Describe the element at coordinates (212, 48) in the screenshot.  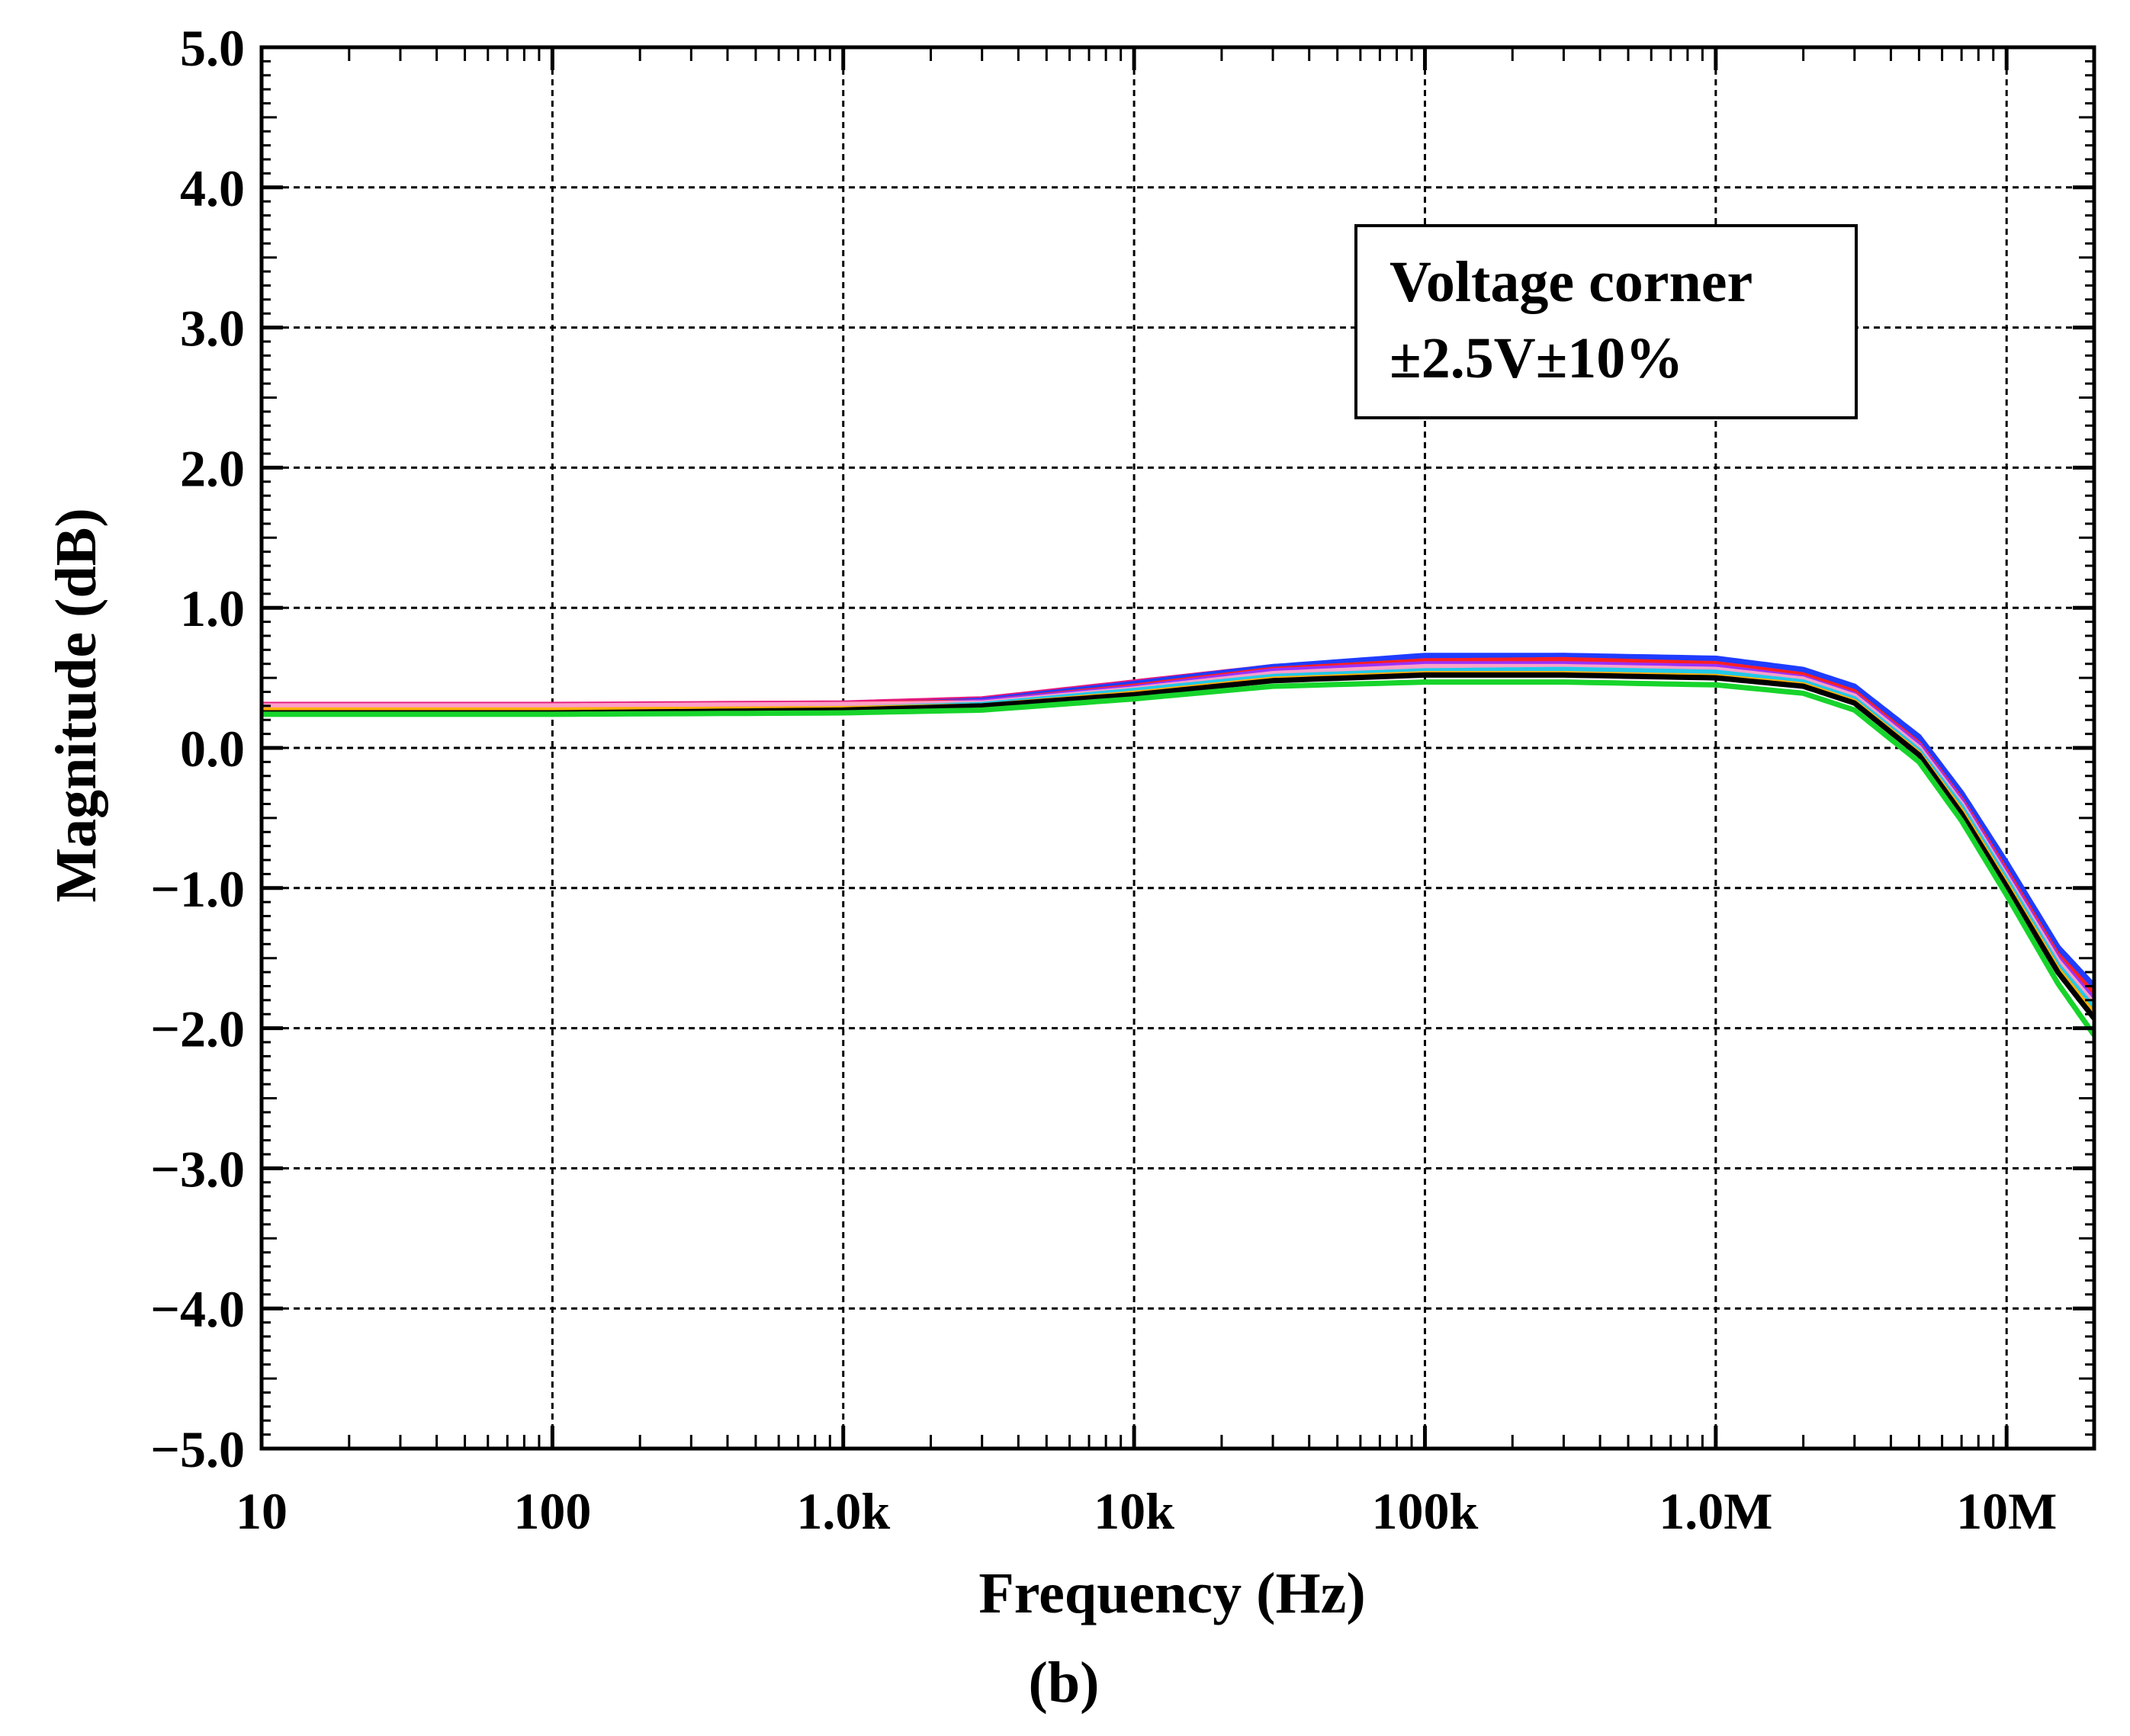
I see `y-tick-label: 5.0` at that location.